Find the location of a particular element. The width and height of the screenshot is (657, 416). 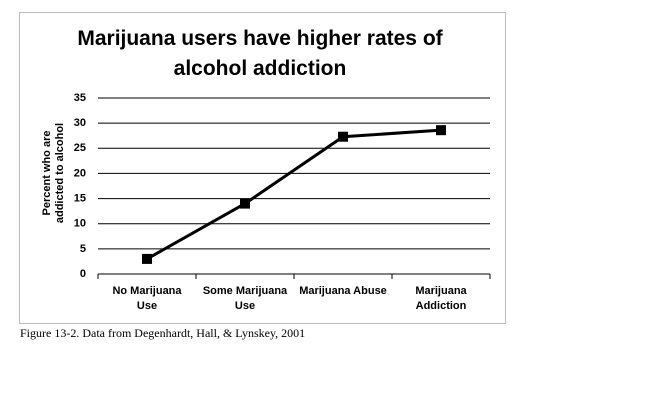

data-line is located at coordinates (294, 194).